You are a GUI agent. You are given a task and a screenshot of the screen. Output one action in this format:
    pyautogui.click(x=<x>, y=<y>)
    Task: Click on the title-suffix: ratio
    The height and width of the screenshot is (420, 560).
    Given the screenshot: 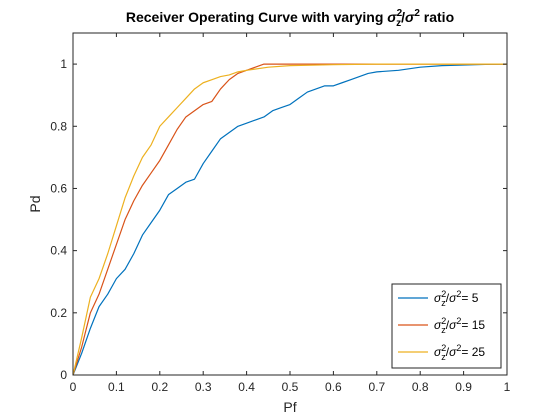 What is the action you would take?
    pyautogui.click(x=437, y=17)
    